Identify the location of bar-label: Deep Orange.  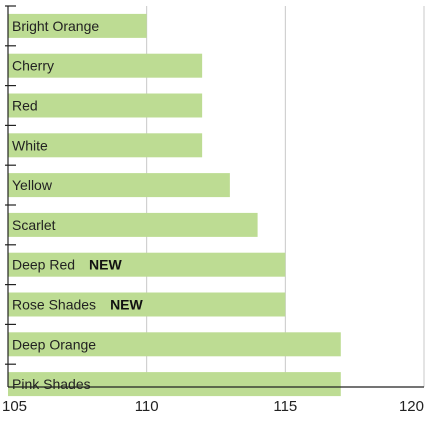
(54, 344).